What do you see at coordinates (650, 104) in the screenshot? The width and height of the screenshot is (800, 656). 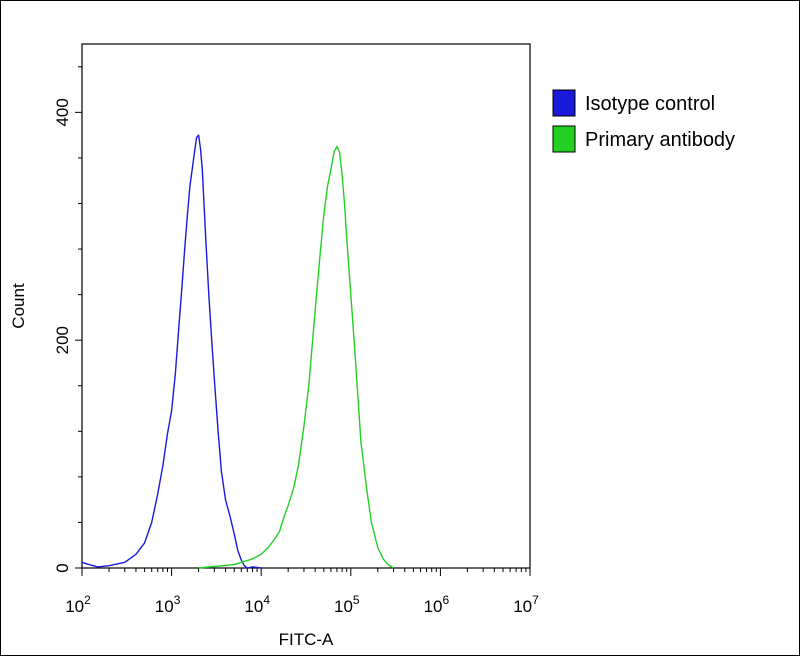 I see `legend-label-1: Isotype control` at bounding box center [650, 104].